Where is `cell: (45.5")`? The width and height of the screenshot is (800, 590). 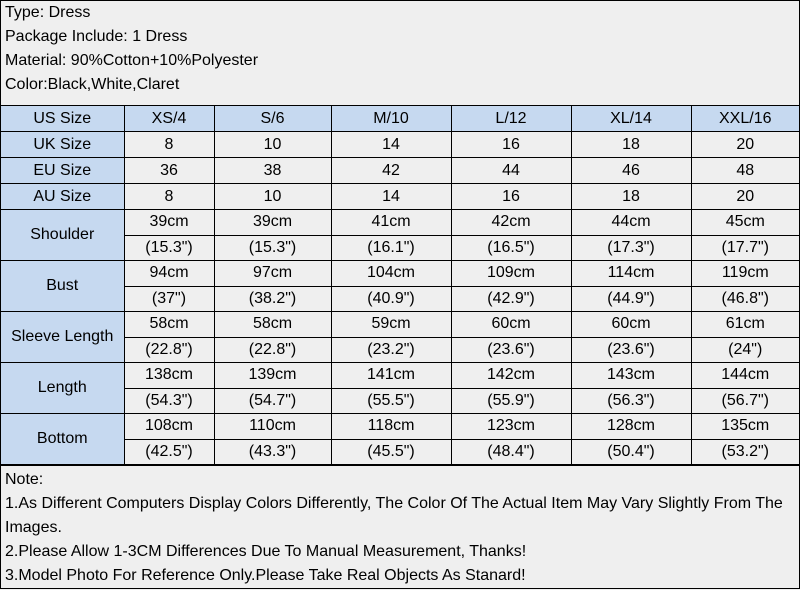 cell: (45.5") is located at coordinates (391, 451).